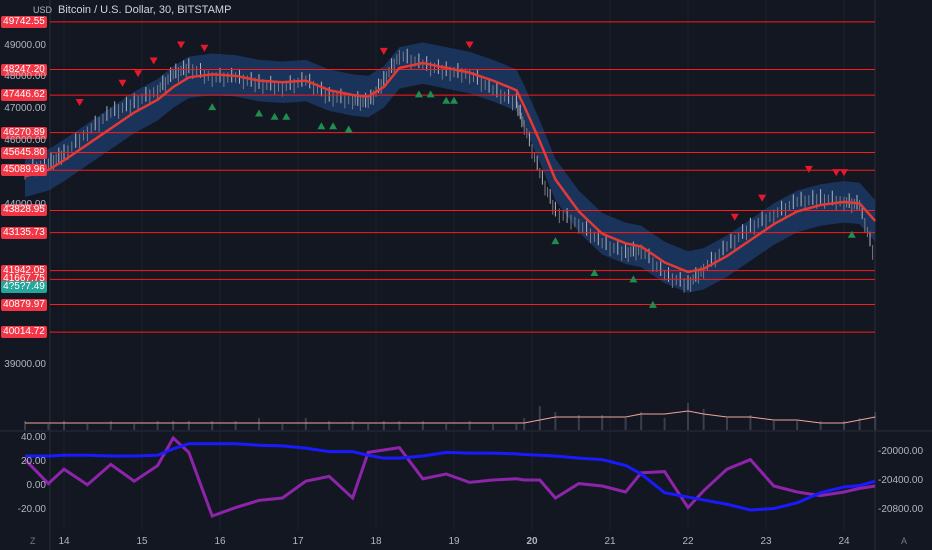 The width and height of the screenshot is (932, 550). What do you see at coordinates (24, 21) in the screenshot?
I see `price-level-tag: 49742.55` at bounding box center [24, 21].